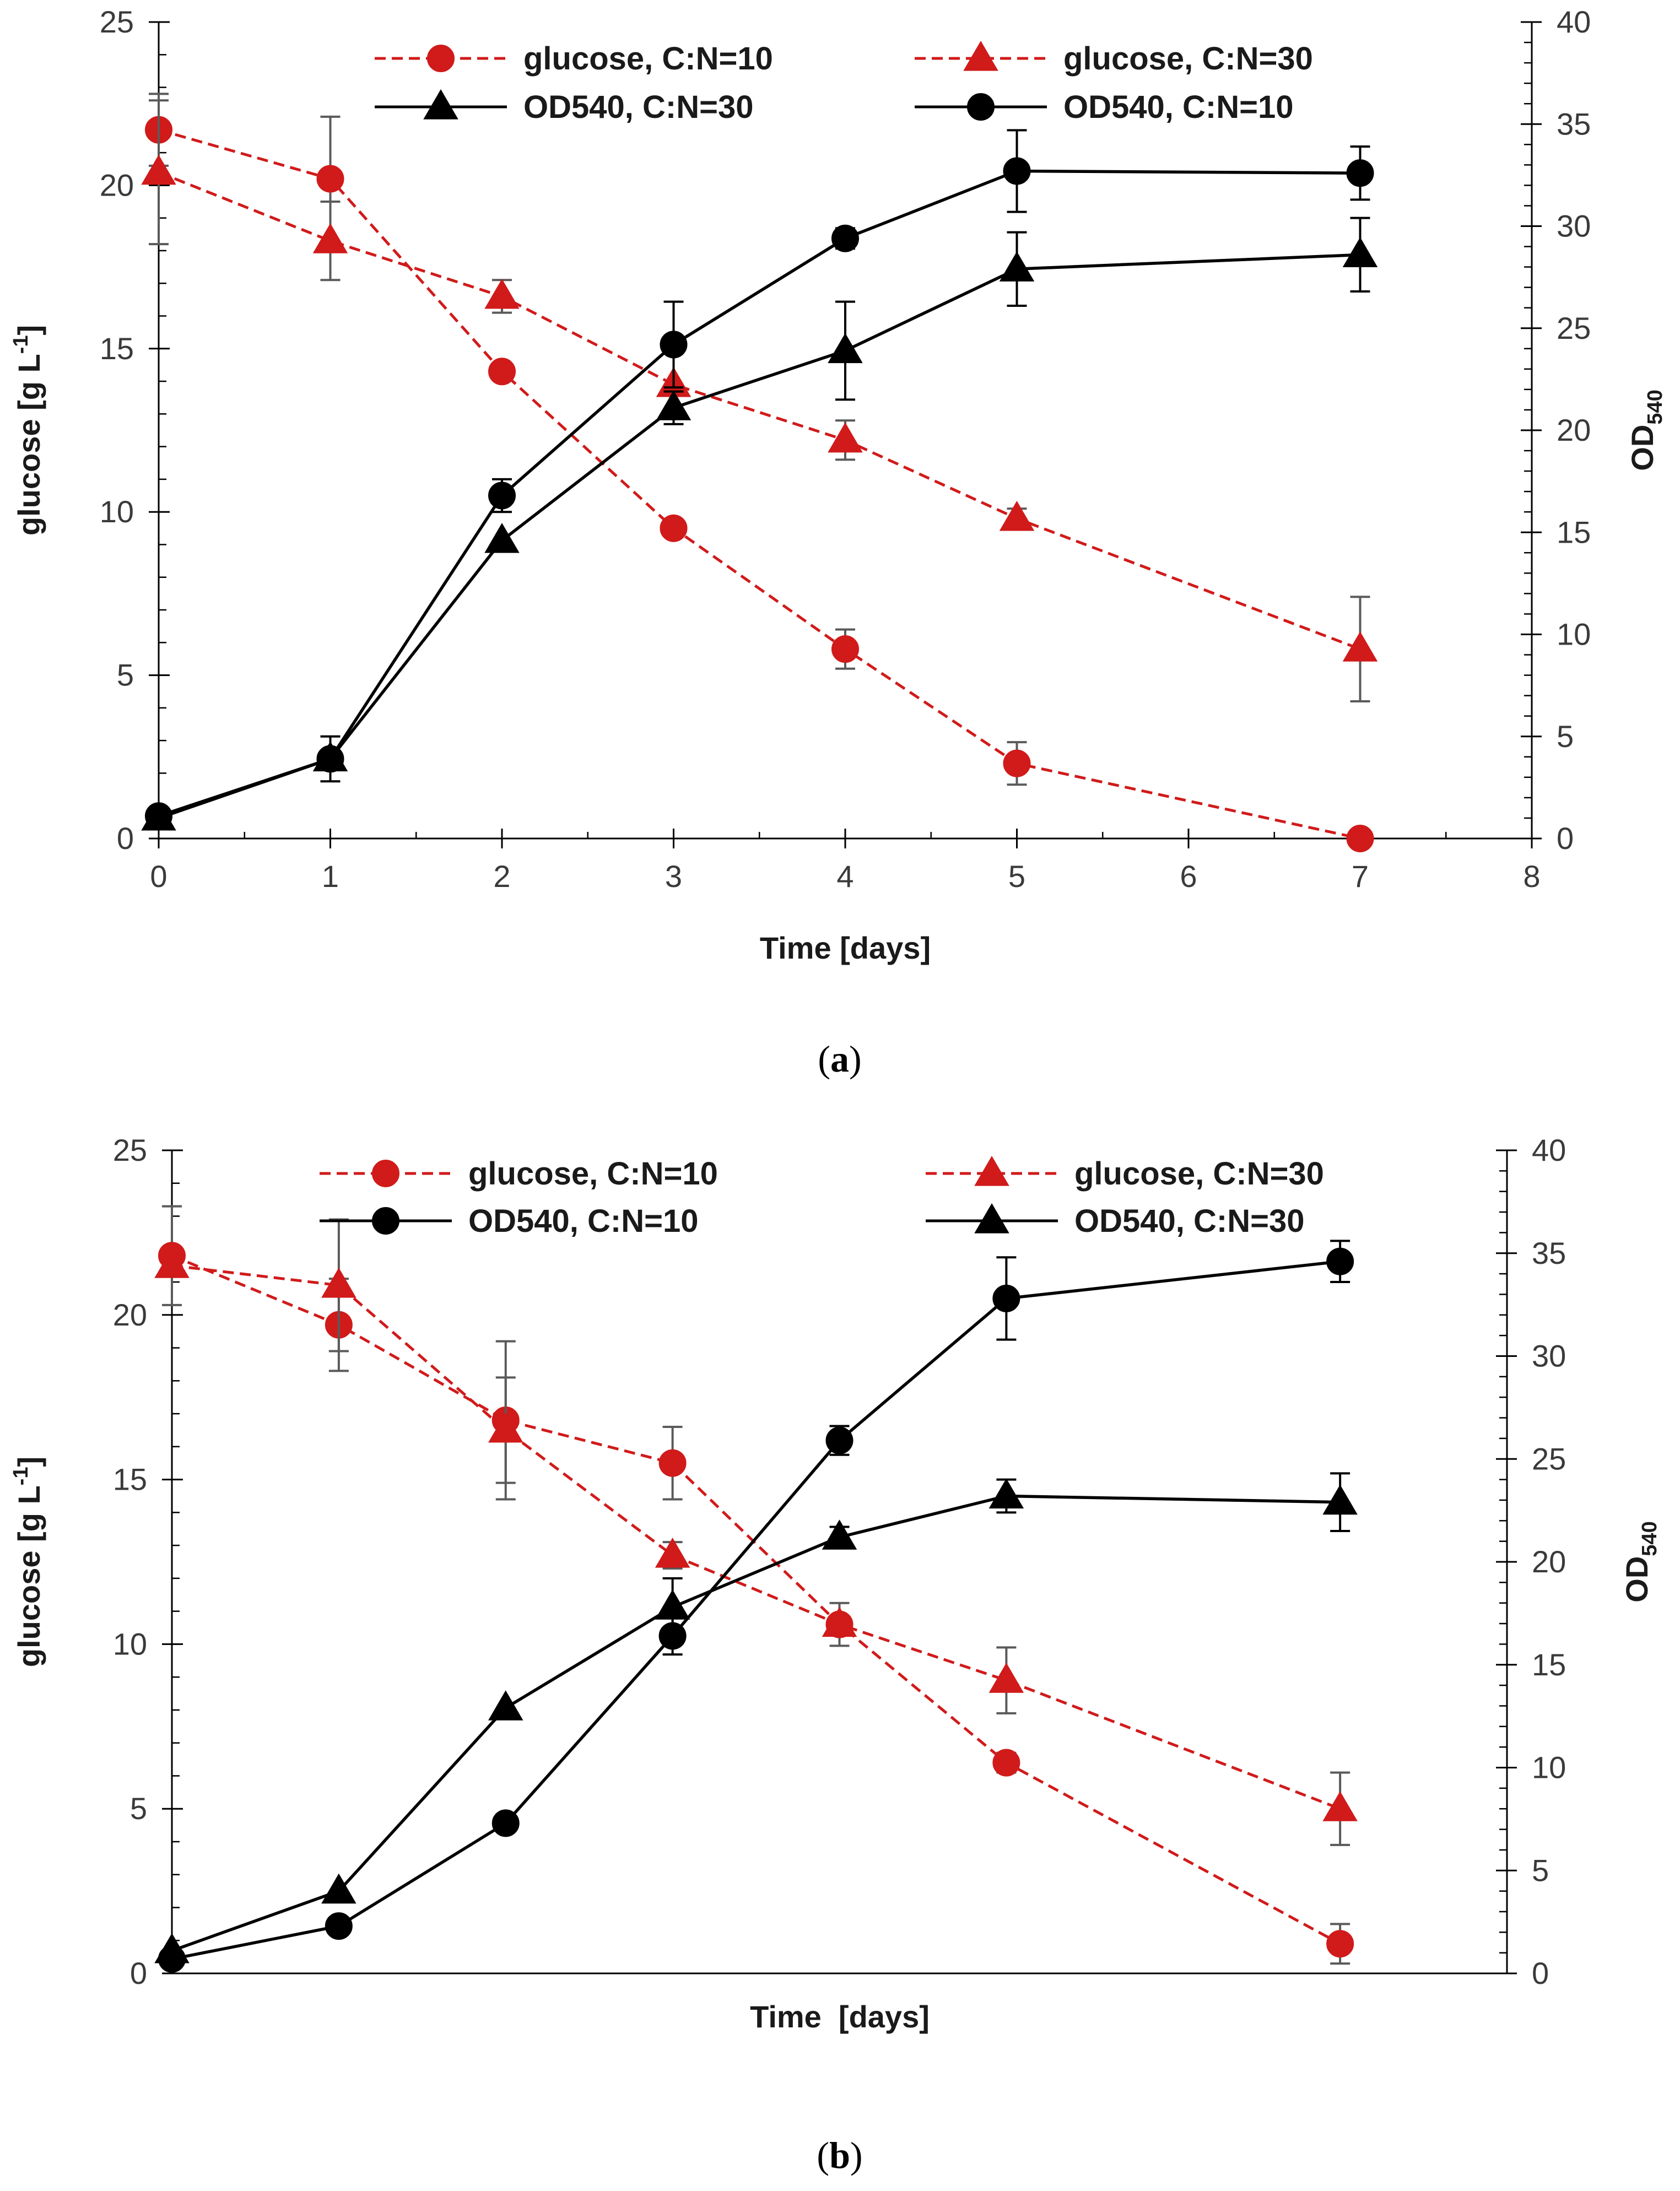 The image size is (1680, 2191). Describe the element at coordinates (29, 1576) in the screenshot. I see `chart-b-left-axis-title-main: glucose [g L` at that location.